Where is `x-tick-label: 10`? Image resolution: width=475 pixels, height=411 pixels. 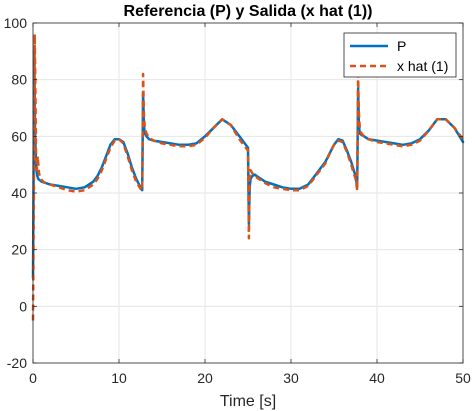 x-tick-label: 10 is located at coordinates (119, 378).